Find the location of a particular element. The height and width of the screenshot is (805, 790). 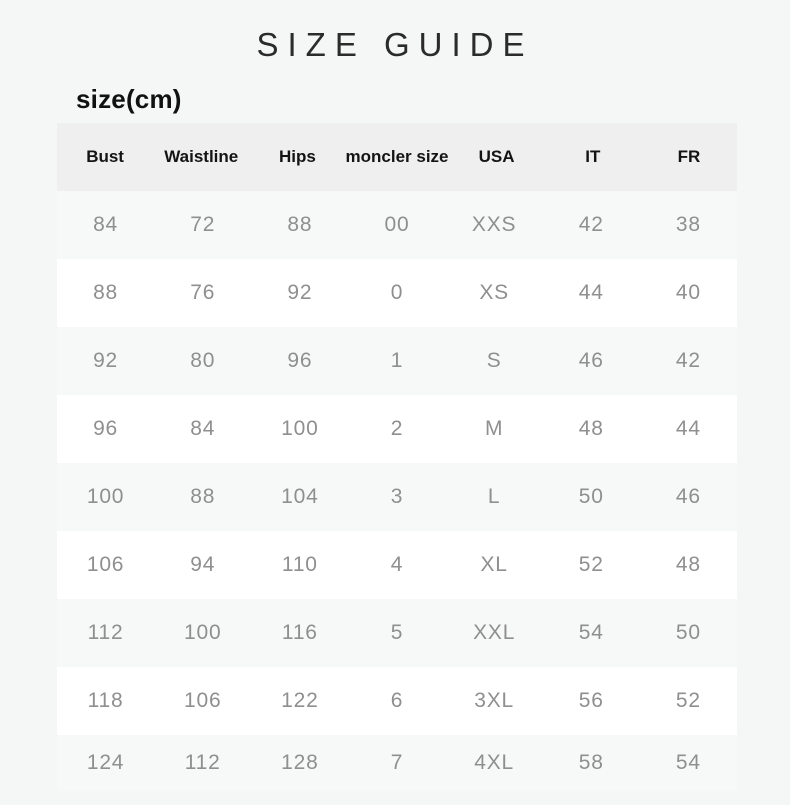

column-header: IT is located at coordinates (593, 156).